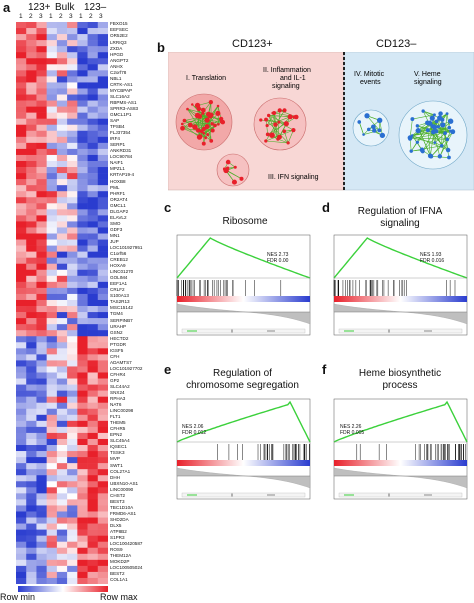 This screenshot has height=603, width=474. Describe the element at coordinates (81, 16) in the screenshot. I see `replicate-label: 1` at that location.